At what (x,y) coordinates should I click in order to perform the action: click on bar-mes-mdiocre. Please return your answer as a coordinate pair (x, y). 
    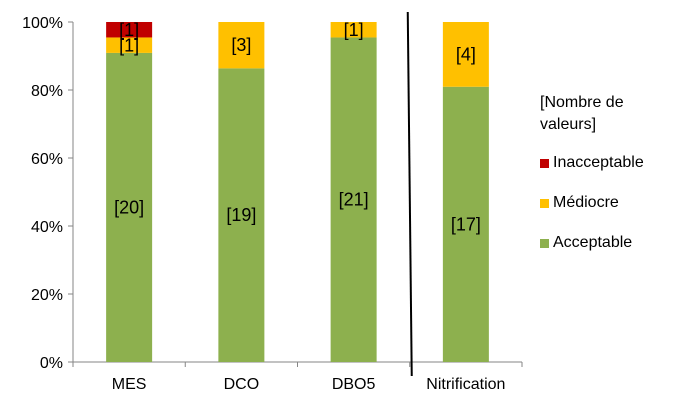
    Looking at the image, I should click on (129, 45).